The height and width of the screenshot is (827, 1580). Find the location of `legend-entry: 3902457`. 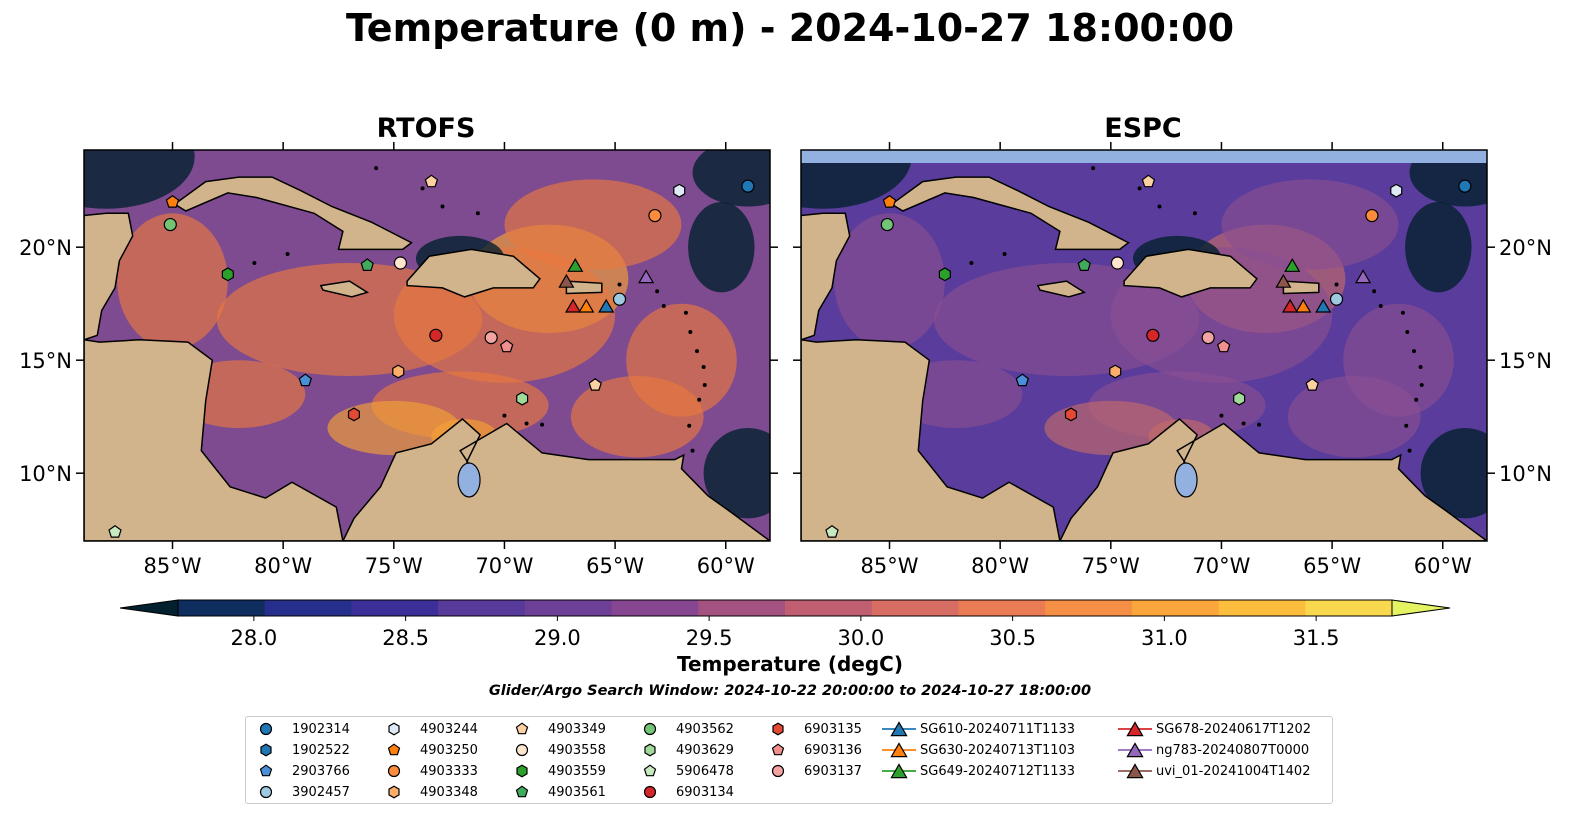

legend-entry: 3902457 is located at coordinates (302, 792).